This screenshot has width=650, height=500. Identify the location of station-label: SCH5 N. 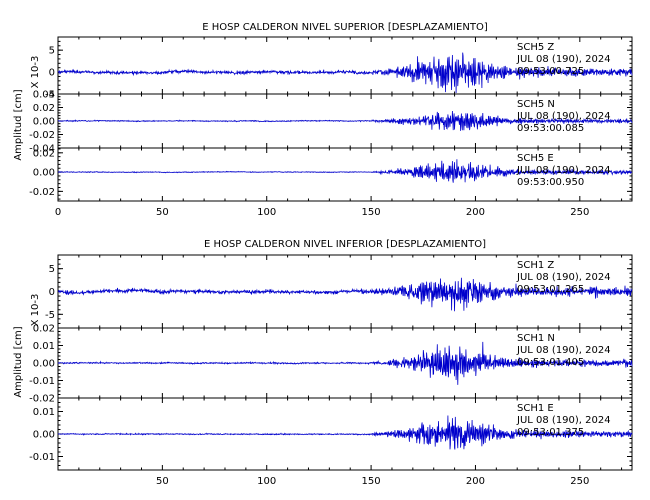
(536, 104).